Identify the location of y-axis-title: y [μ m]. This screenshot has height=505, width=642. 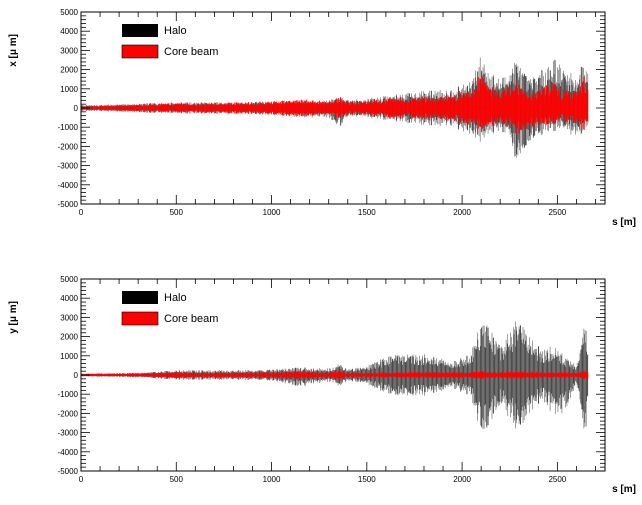
(13, 317).